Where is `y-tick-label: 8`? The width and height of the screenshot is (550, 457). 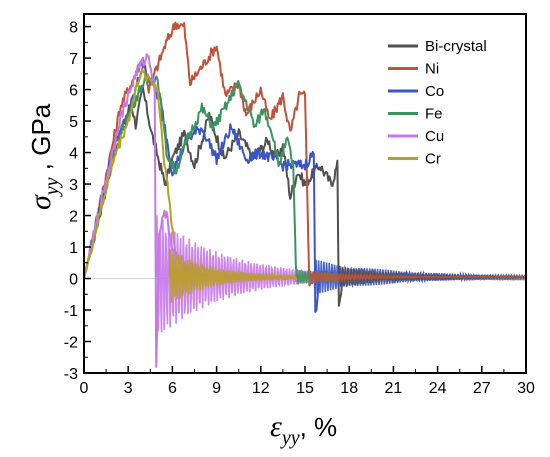 y-tick-label: 8 is located at coordinates (73, 28).